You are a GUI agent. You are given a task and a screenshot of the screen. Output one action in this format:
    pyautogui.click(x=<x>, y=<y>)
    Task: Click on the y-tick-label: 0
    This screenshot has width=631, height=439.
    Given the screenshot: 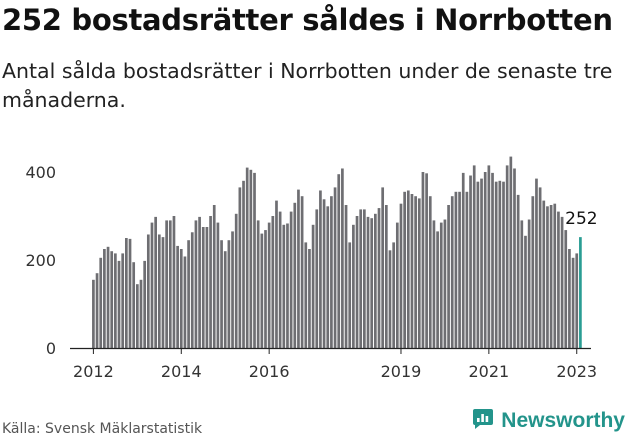 What is the action you would take?
    pyautogui.click(x=51, y=348)
    